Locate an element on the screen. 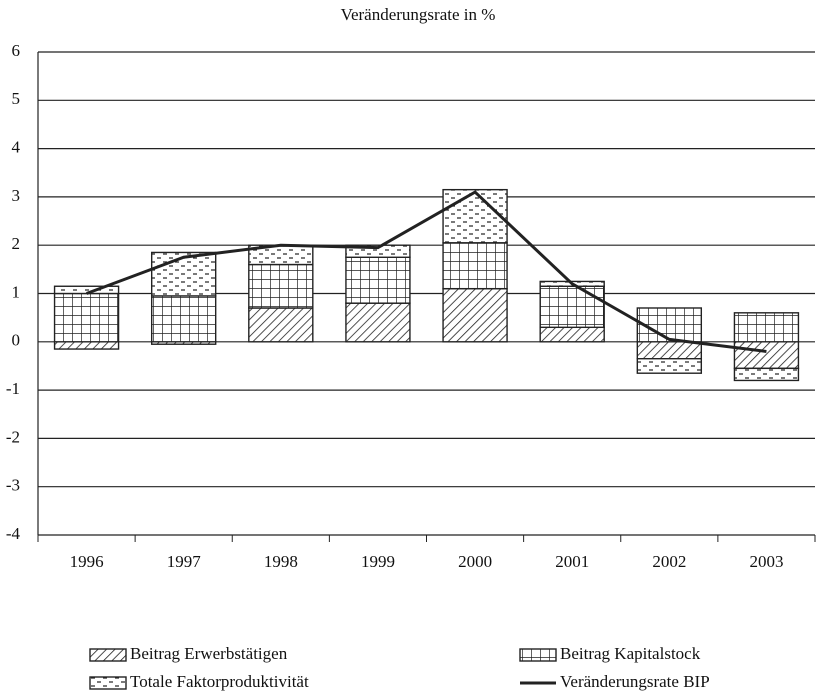 Image resolution: width=816 pixels, height=696 pixels. y-tick-label: 5 is located at coordinates (16, 98).